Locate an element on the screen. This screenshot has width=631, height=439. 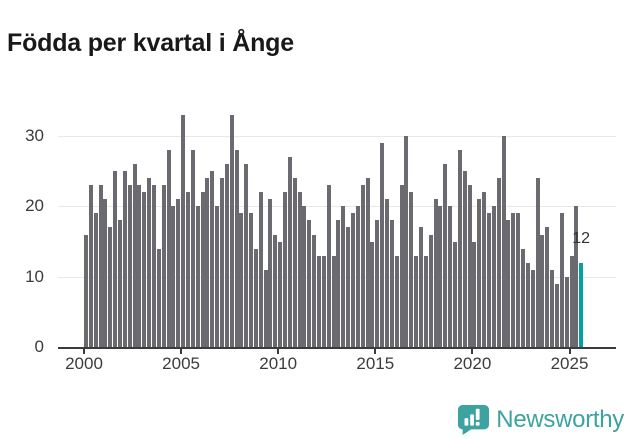
x-axis-label: 2005 is located at coordinates (181, 363).